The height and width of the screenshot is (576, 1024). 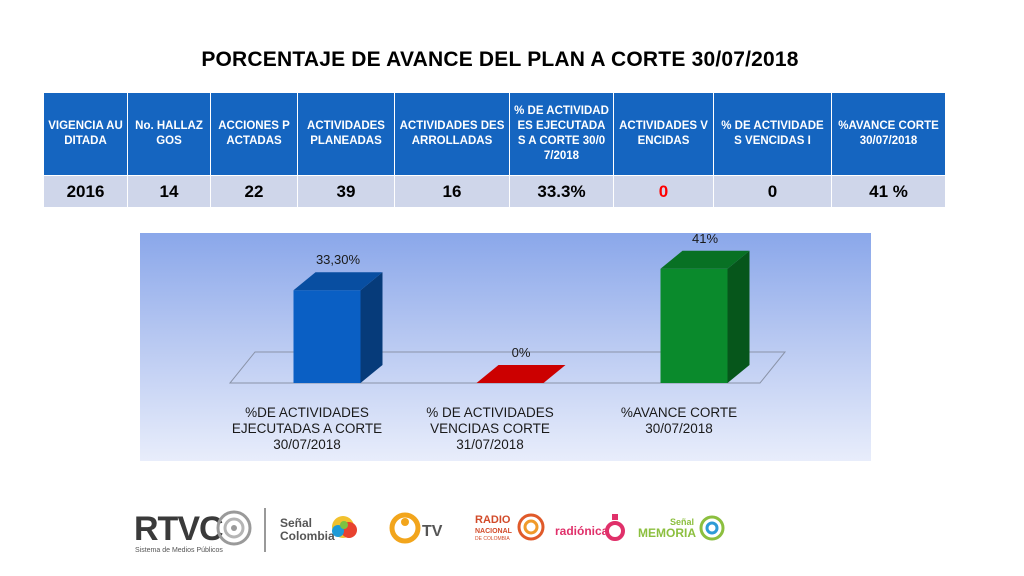 What do you see at coordinates (531, 527) in the screenshot?
I see `radio-nacional-swirl-icon` at bounding box center [531, 527].